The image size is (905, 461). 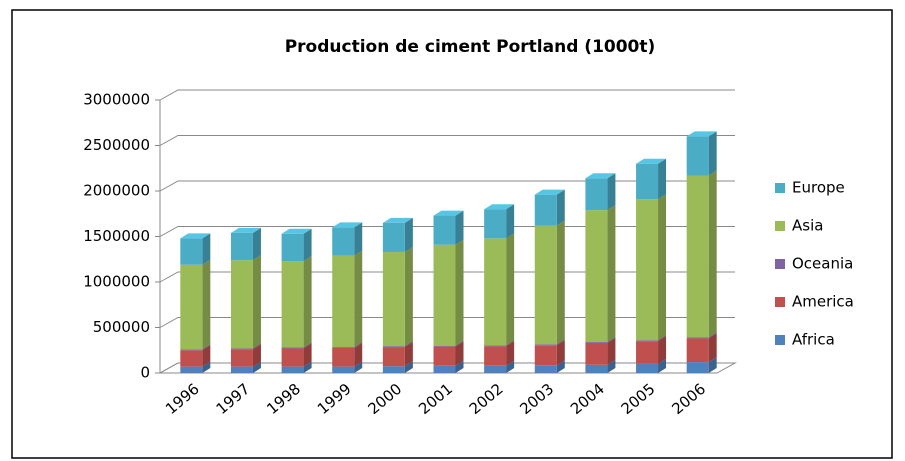 I want to click on y-tick-label: 1500000, so click(x=116, y=236).